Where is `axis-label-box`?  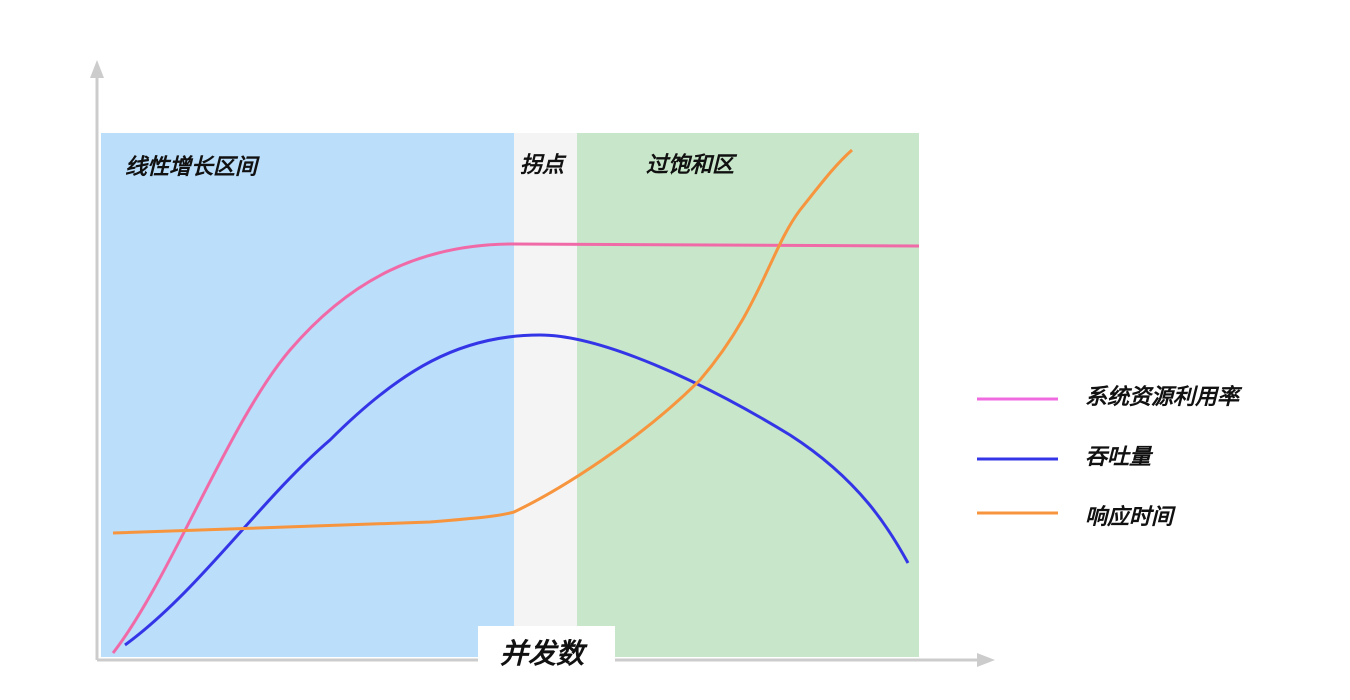
axis-label-box is located at coordinates (546, 653).